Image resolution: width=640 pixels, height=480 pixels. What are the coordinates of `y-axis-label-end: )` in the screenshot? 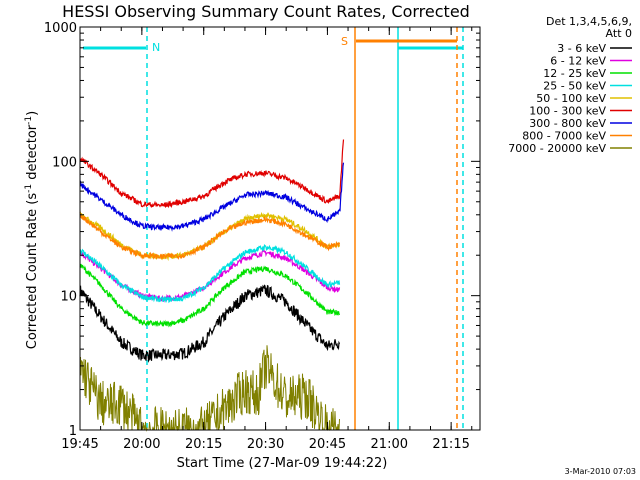 It's located at (32, 113).